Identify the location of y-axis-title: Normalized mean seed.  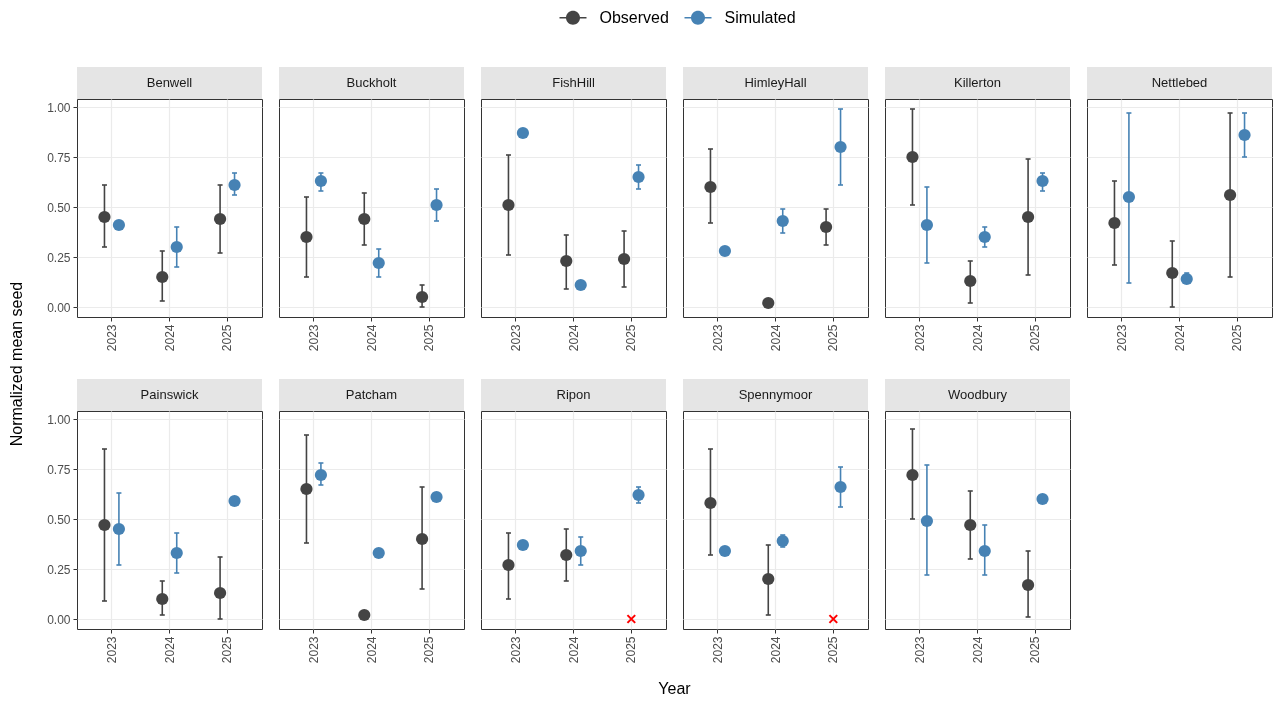
(16, 364).